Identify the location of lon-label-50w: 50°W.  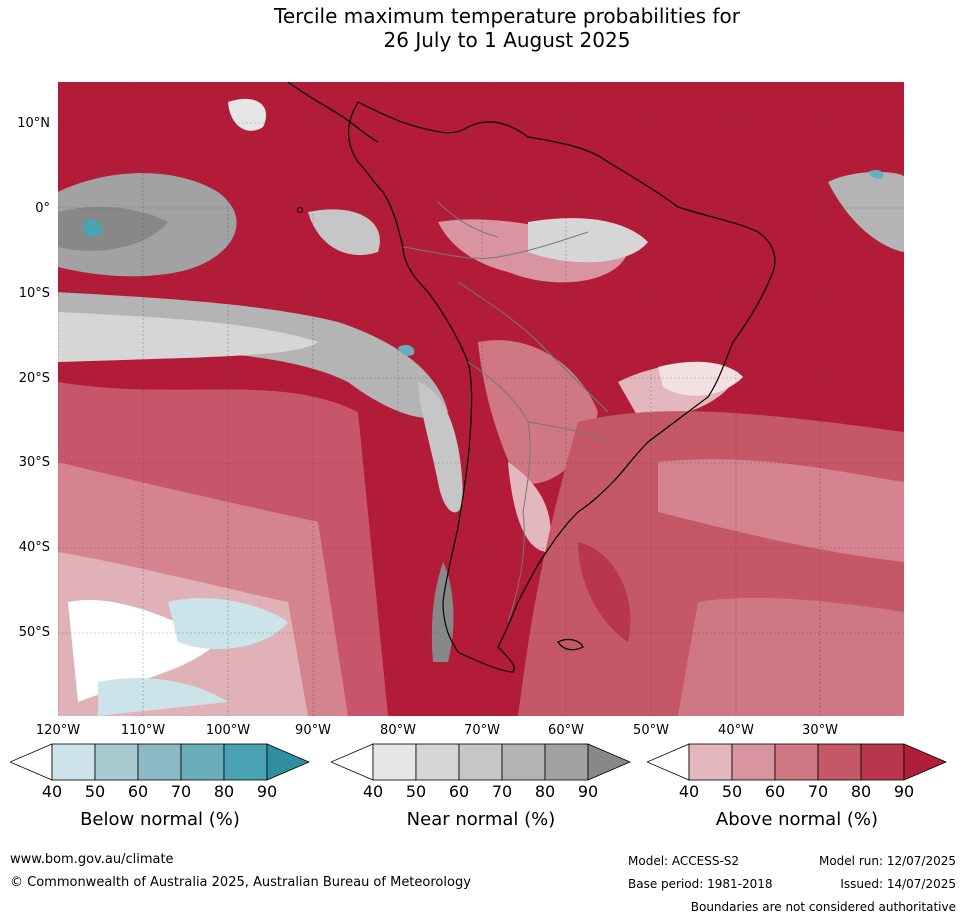
(651, 730).